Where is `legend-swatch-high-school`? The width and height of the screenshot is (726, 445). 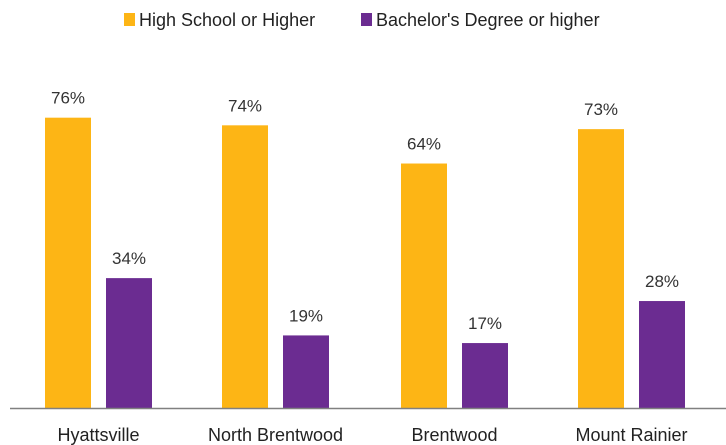
legend-swatch-high-school is located at coordinates (129, 19).